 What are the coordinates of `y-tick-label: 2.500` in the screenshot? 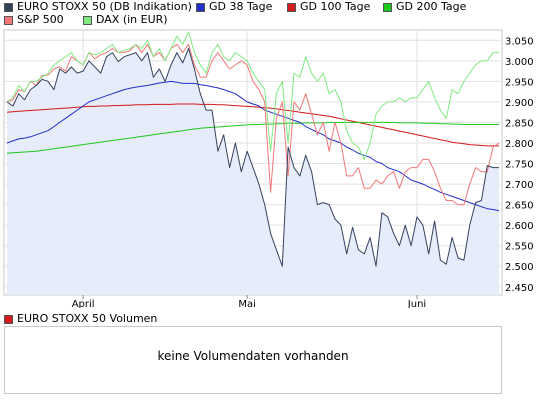 It's located at (519, 267).